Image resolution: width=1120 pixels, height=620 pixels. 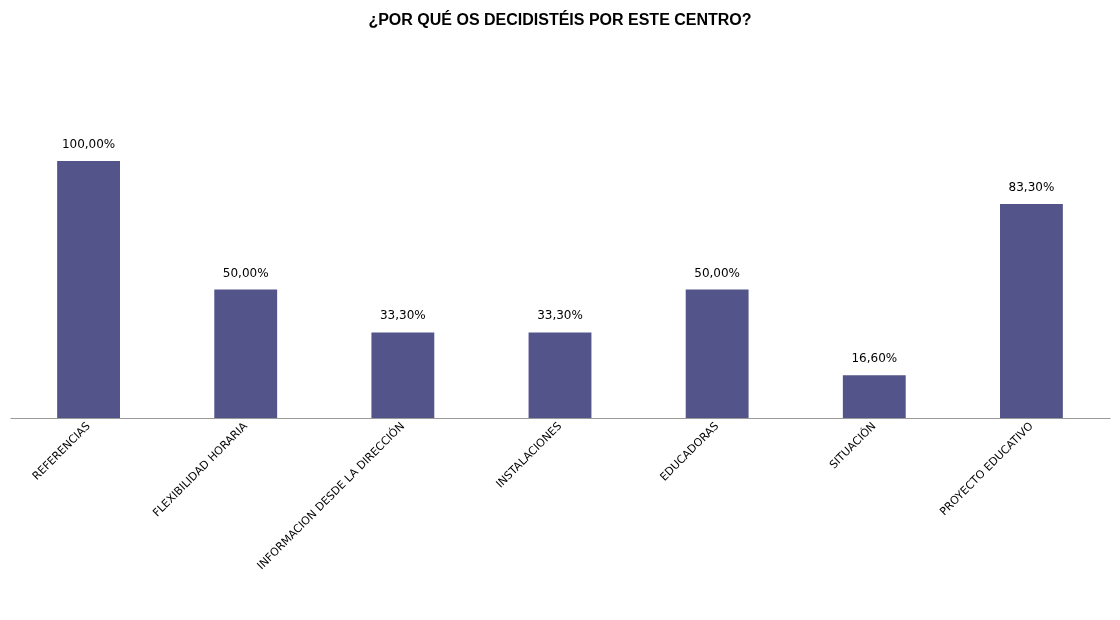 I want to click on data-label: 100,00%, so click(x=88, y=144).